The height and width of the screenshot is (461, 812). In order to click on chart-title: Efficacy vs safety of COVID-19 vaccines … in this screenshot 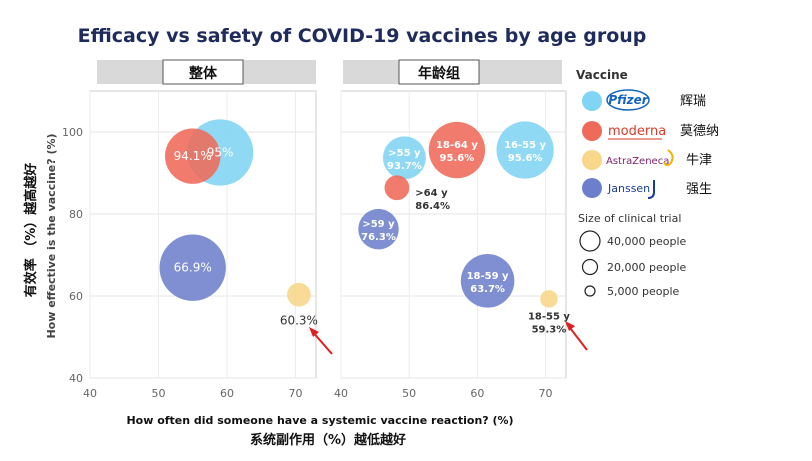, I will do `click(362, 36)`.